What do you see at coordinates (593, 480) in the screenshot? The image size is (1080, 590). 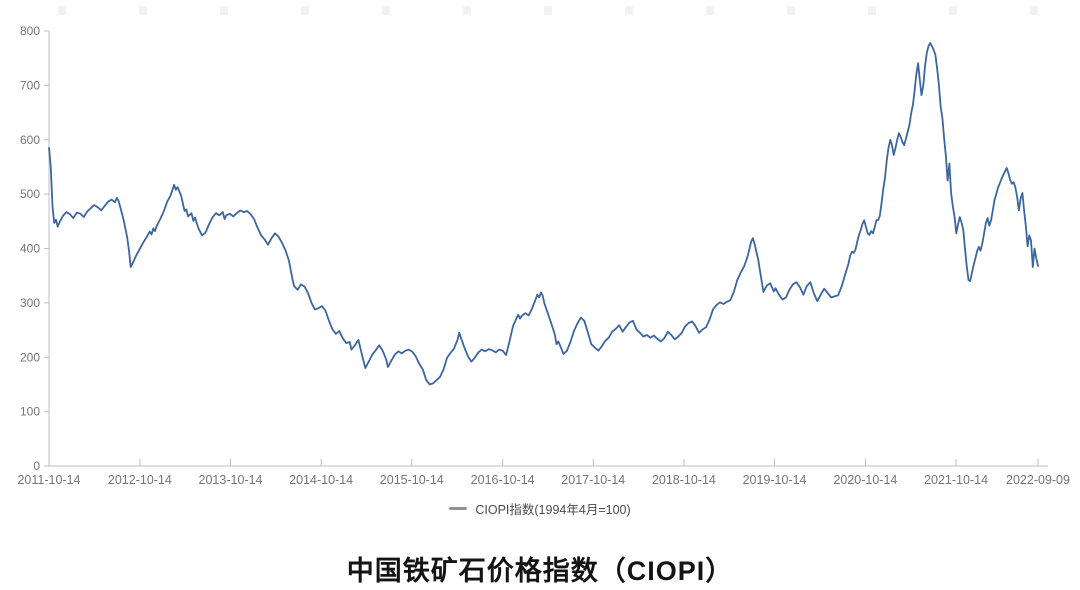 I see `x-tick-label: 2017-10-14` at bounding box center [593, 480].